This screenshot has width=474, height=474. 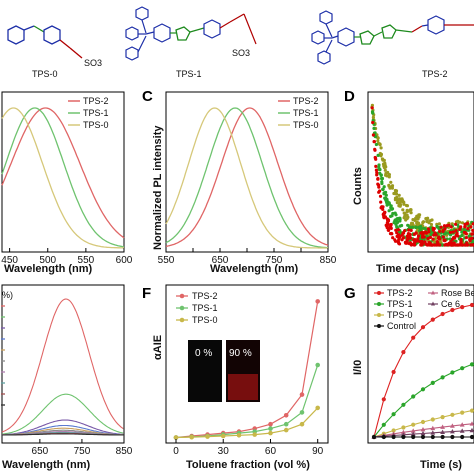 What do you see at coordinates (254, 269) in the screenshot?
I see `panel-c-xlabel: Wavelength (nm)` at bounding box center [254, 269].